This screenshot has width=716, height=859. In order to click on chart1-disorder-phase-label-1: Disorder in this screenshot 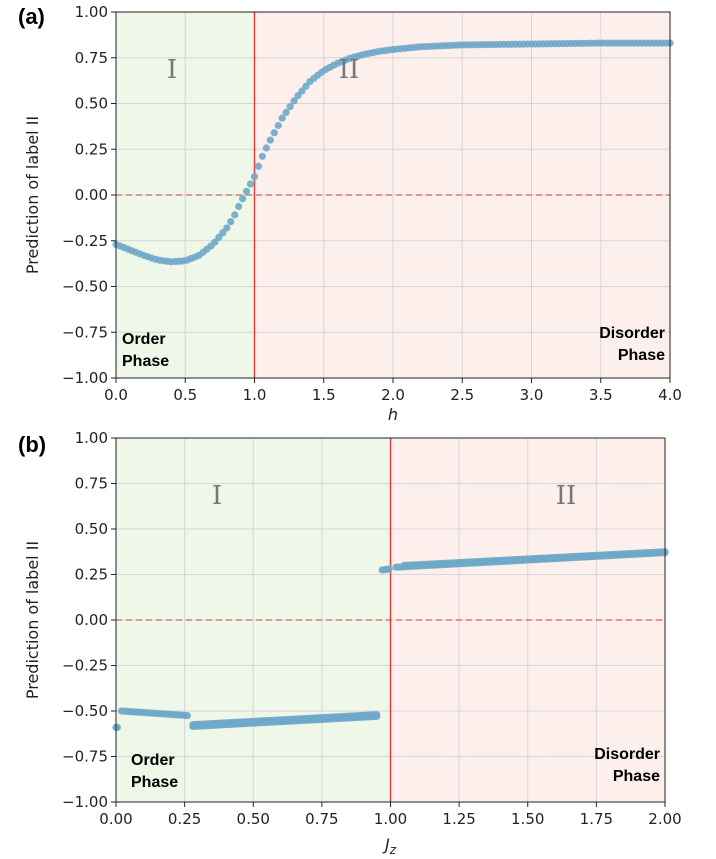, I will do `click(627, 754)`.